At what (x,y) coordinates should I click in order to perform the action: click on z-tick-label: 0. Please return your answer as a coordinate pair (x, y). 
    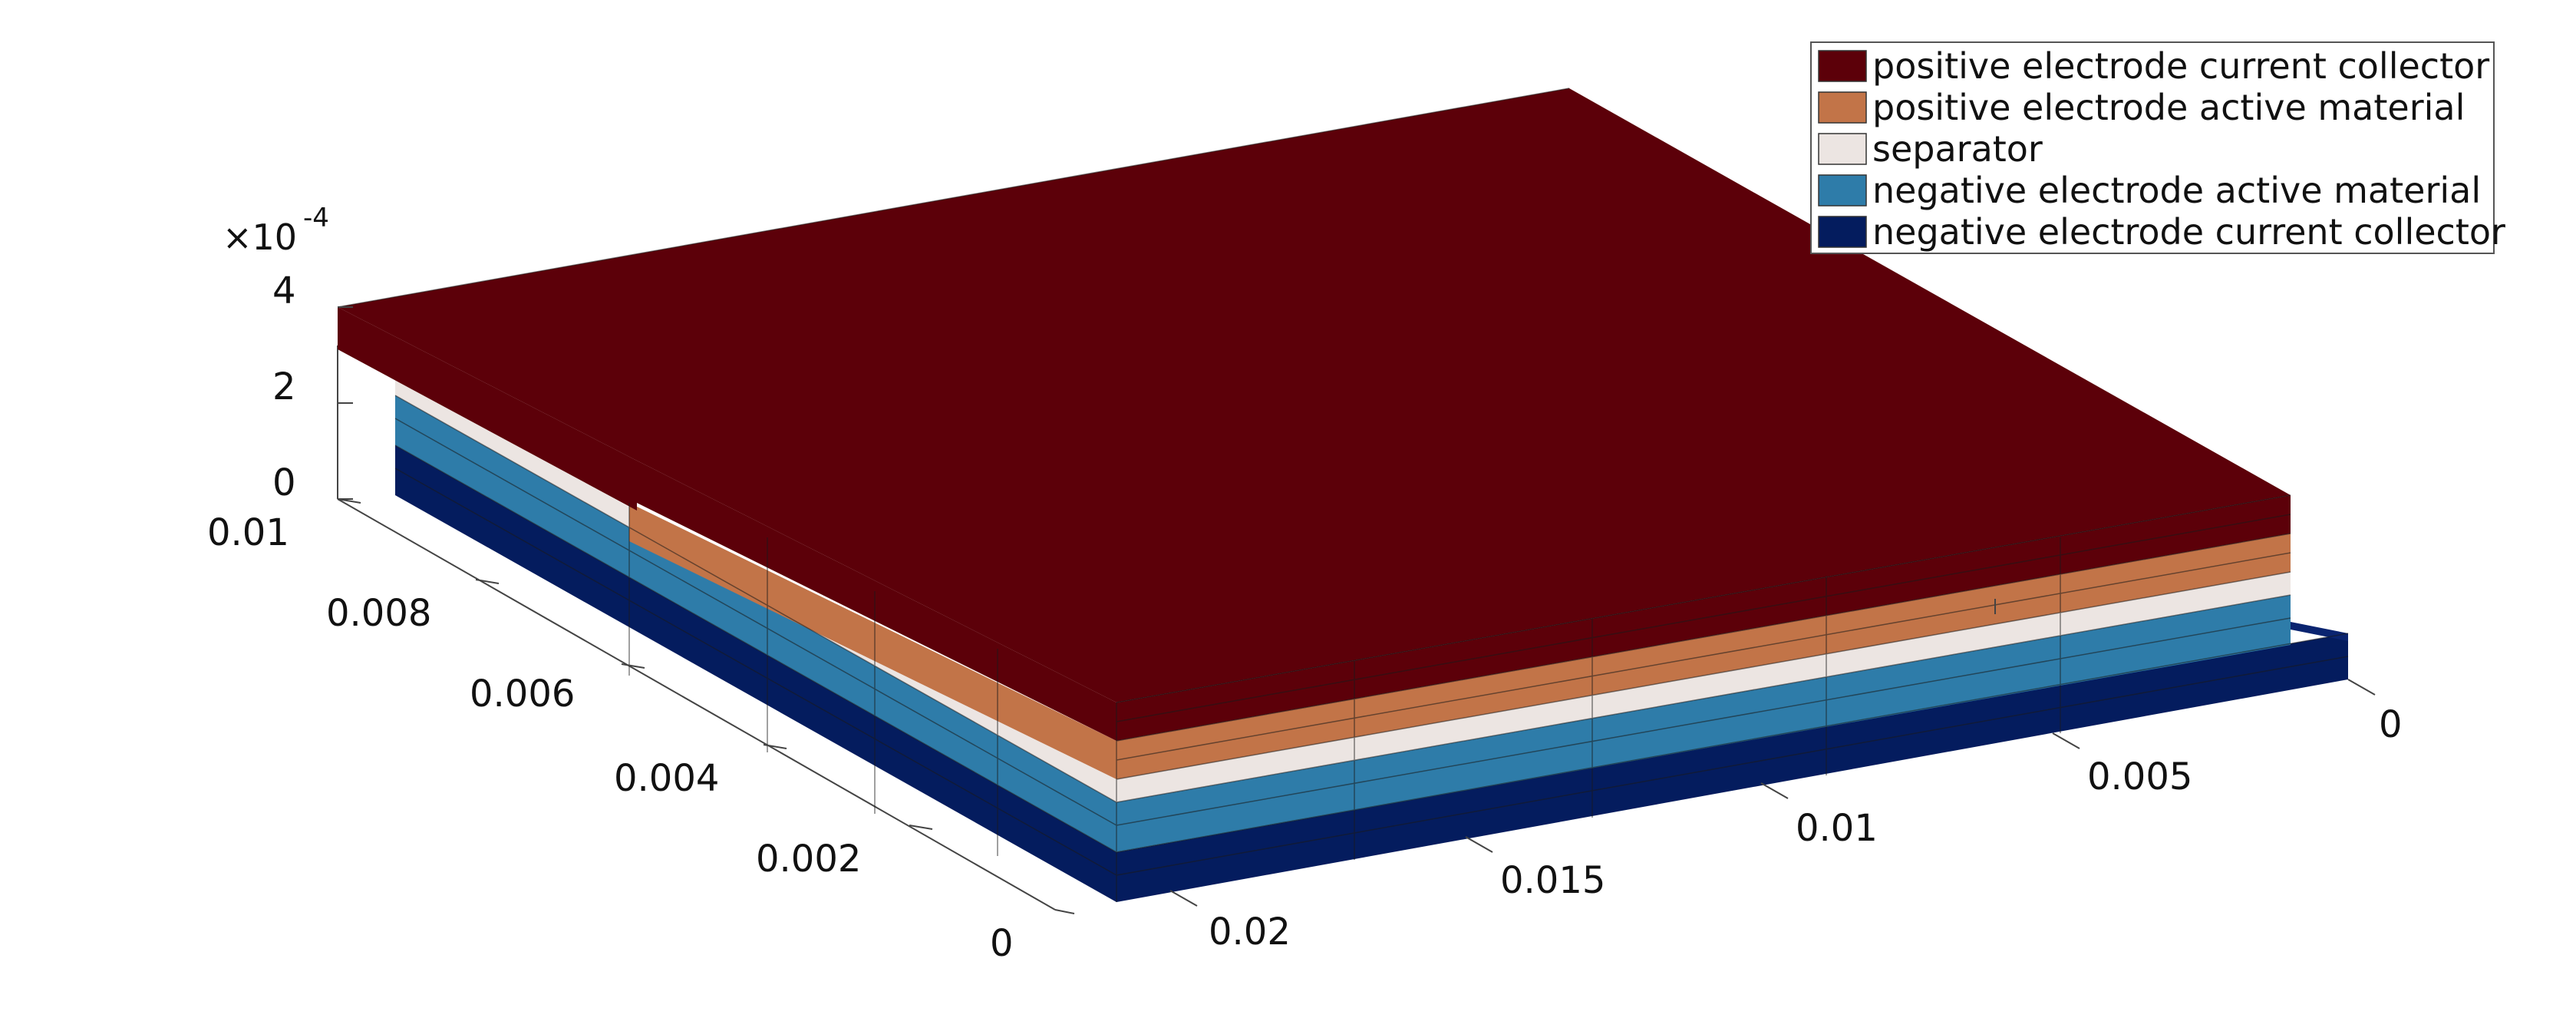
    Looking at the image, I should click on (284, 483).